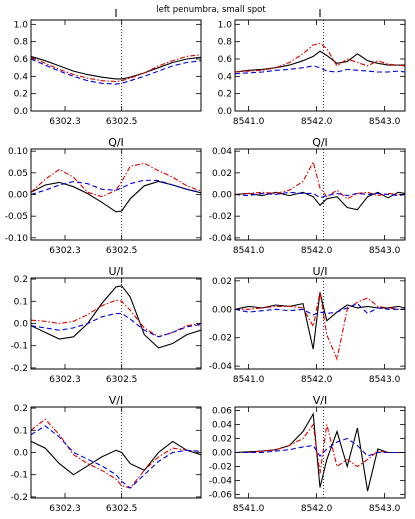 Image resolution: width=415 pixels, height=519 pixels. Describe the element at coordinates (17, 239) in the screenshot. I see `y-tick-label: -0.10` at that location.